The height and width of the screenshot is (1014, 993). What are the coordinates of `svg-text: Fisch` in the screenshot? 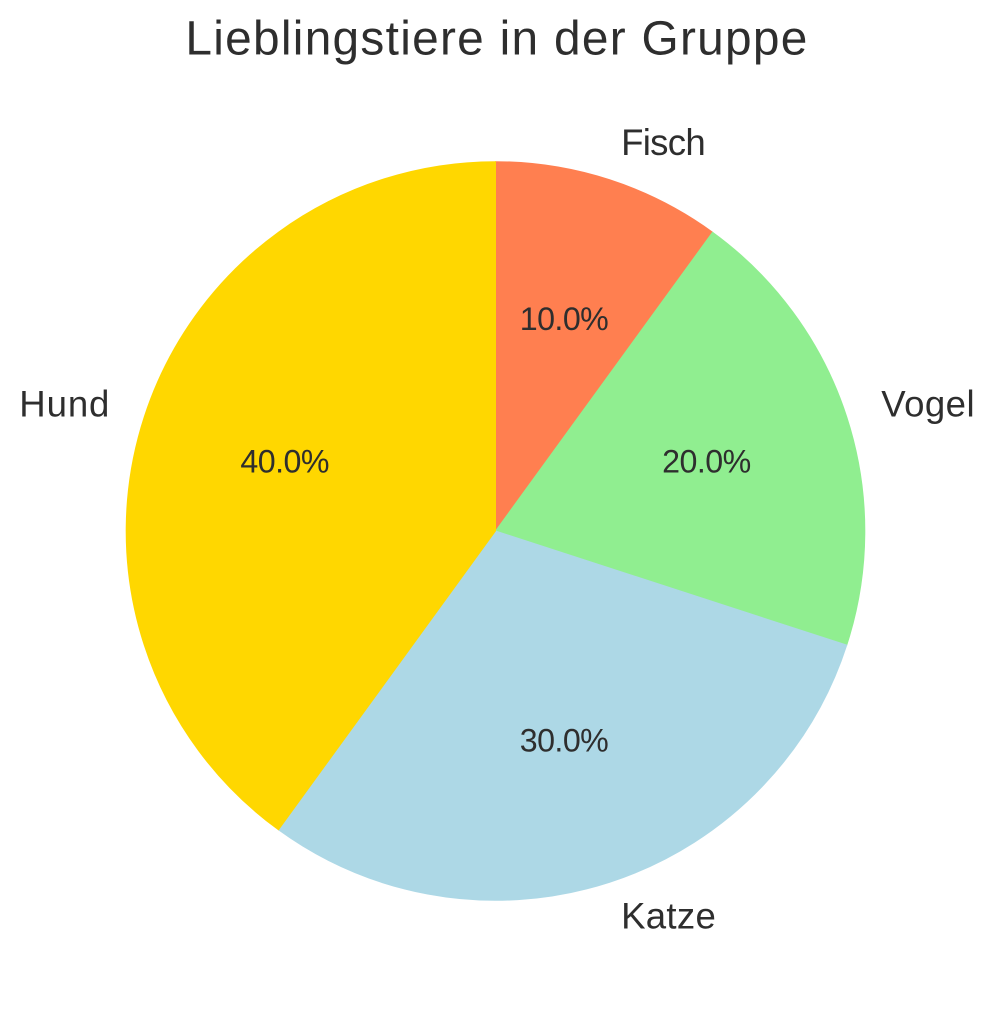 It's located at (663, 142).